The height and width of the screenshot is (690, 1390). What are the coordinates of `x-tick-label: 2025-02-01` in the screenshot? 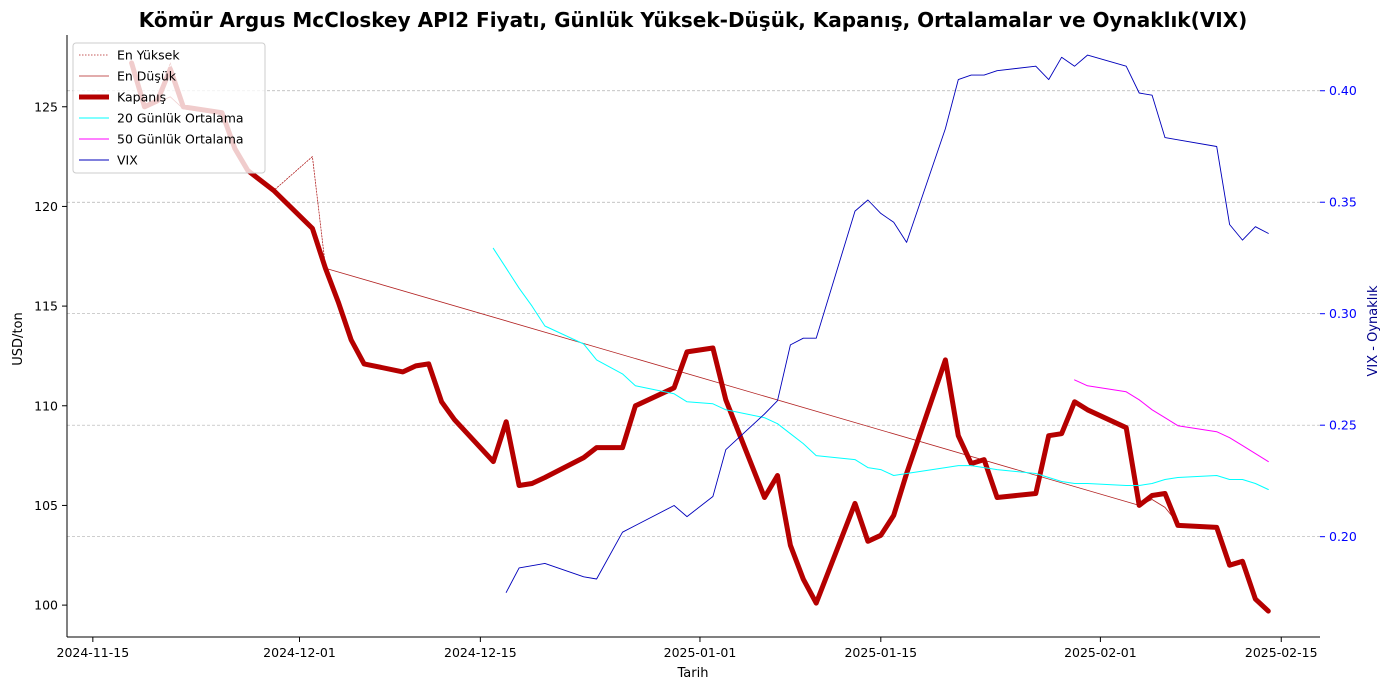 It's located at (1100, 652).